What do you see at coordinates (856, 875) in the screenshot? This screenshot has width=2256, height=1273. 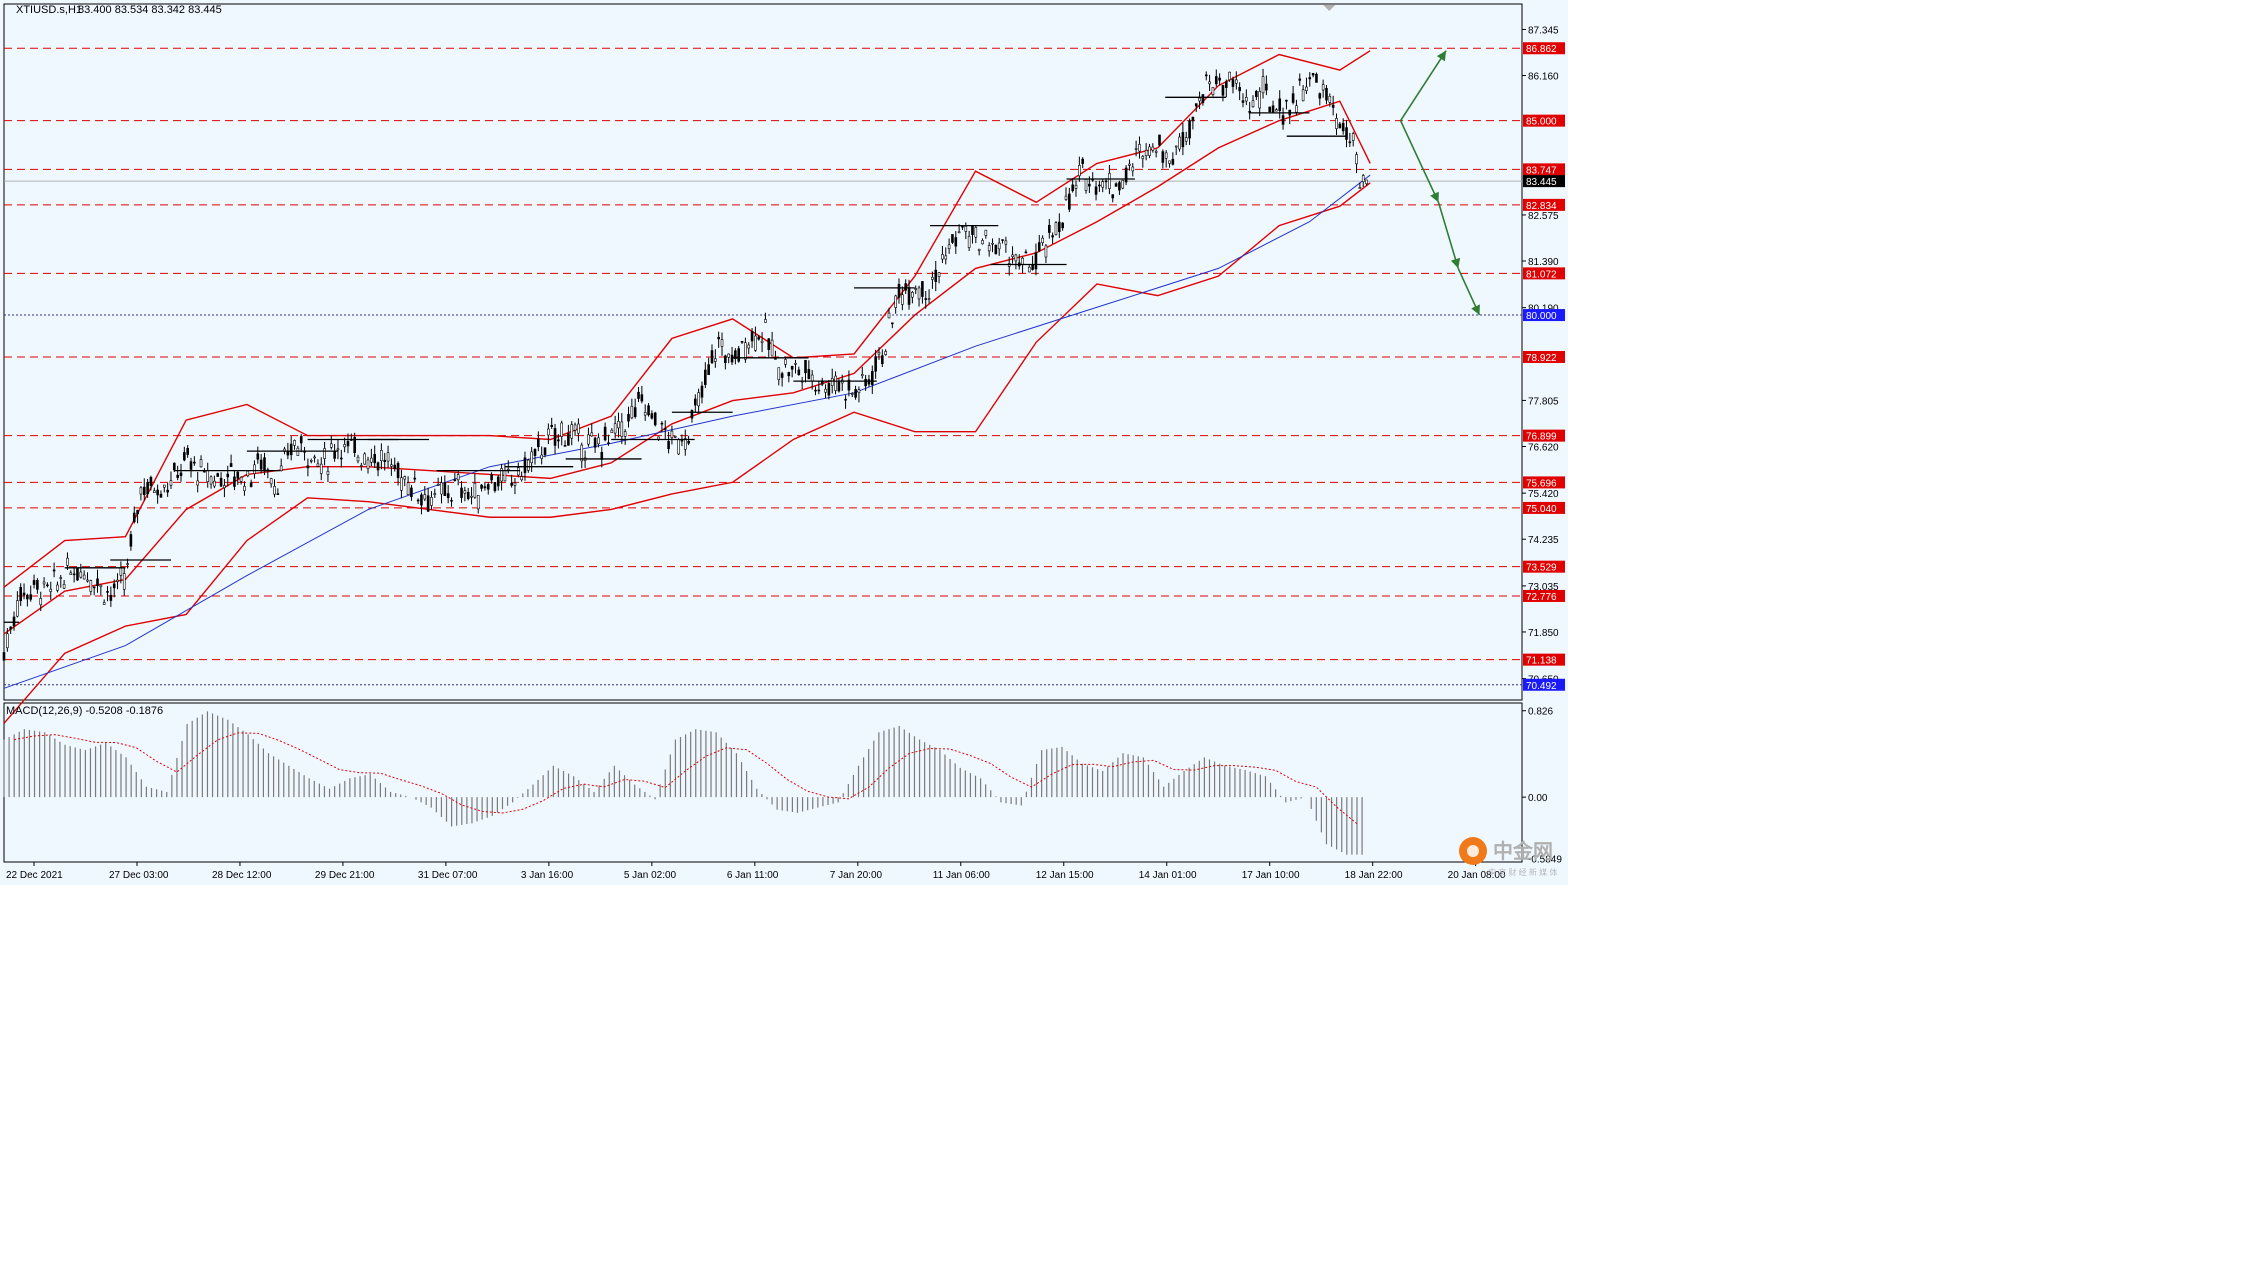 I see `x-tick-label: 7 Jan 20:00` at bounding box center [856, 875].